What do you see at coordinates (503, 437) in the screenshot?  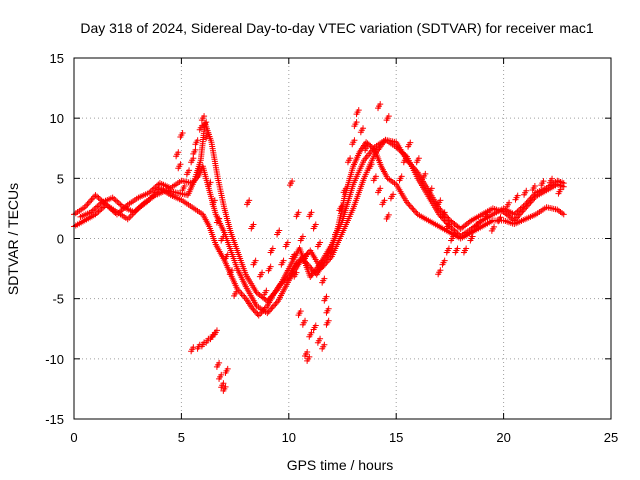 I see `x-tick-label: 20` at bounding box center [503, 437].